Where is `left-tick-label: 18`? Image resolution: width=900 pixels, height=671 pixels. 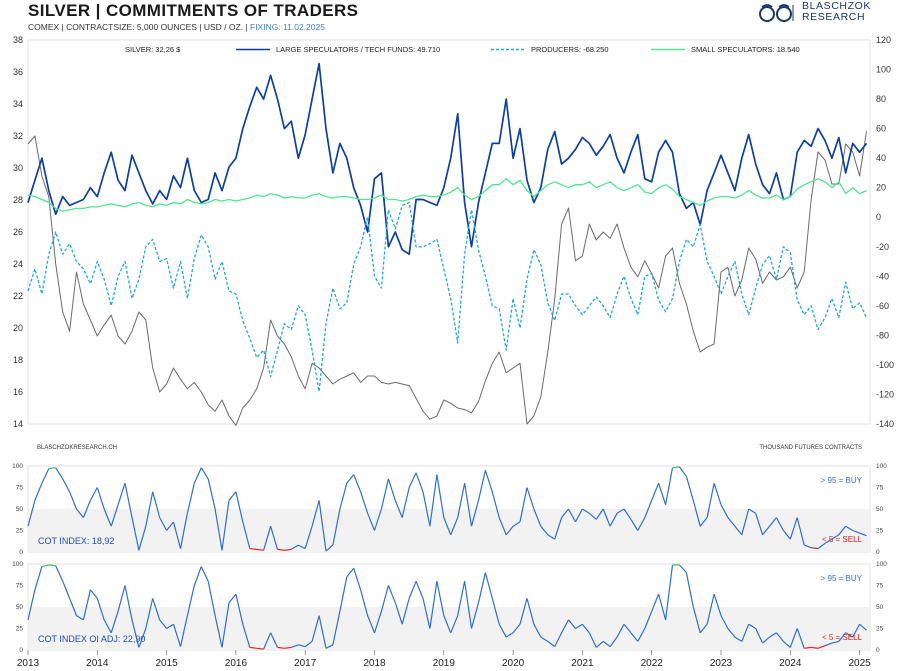
left-tick-label: 18 is located at coordinates (18, 360).